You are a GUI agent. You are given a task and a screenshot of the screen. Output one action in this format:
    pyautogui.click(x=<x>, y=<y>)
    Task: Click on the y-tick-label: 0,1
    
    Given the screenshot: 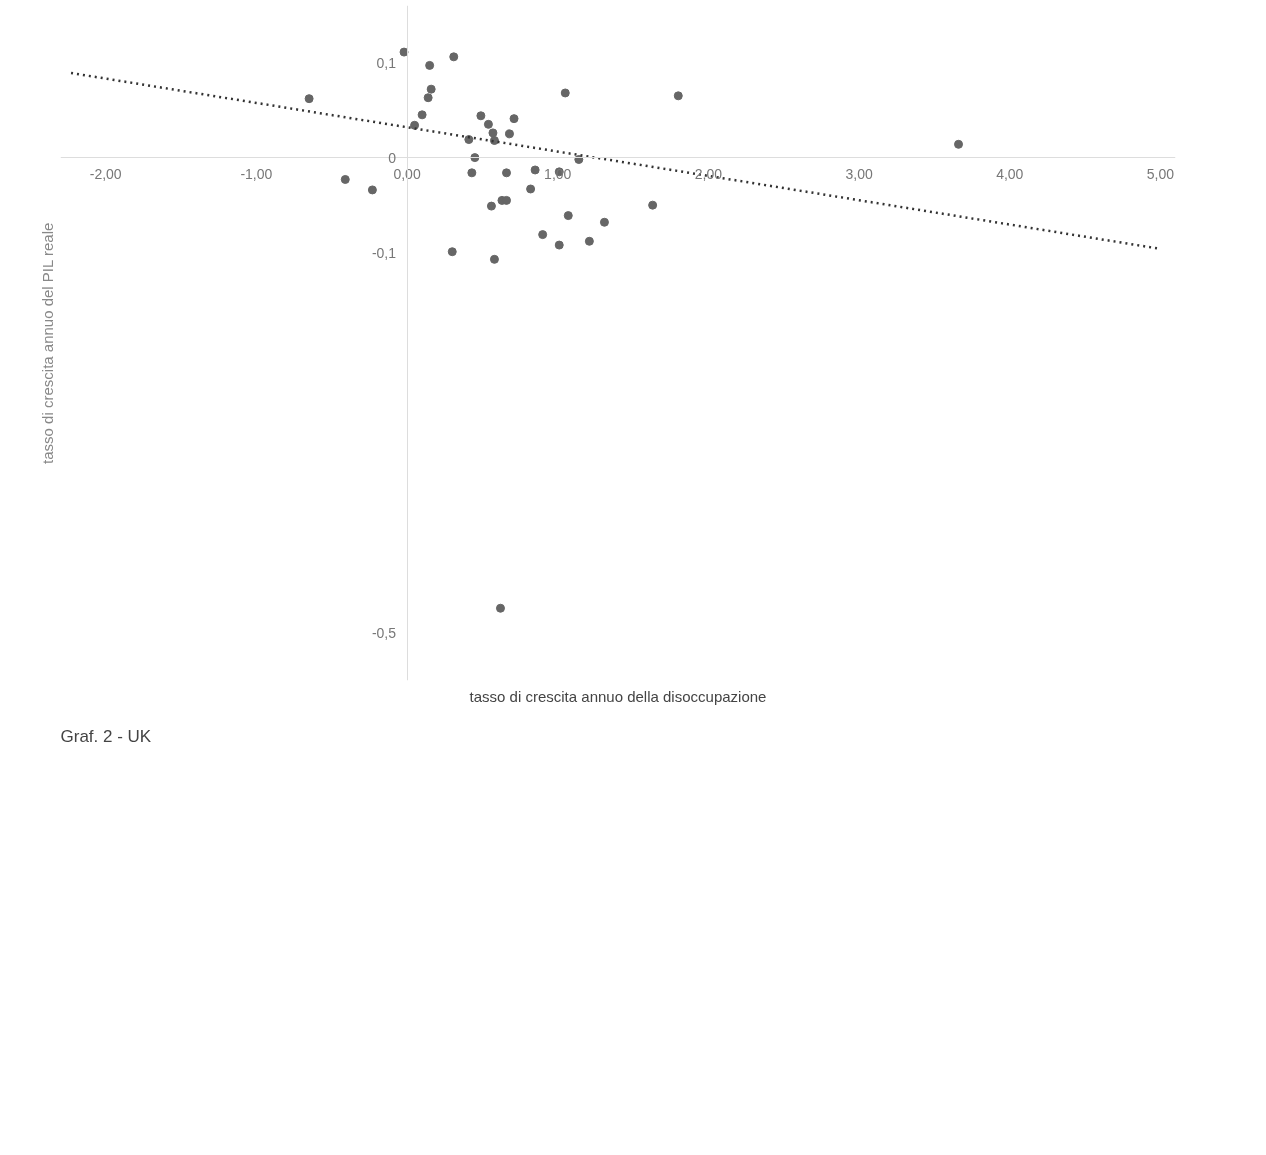 What is the action you would take?
    pyautogui.click(x=386, y=62)
    